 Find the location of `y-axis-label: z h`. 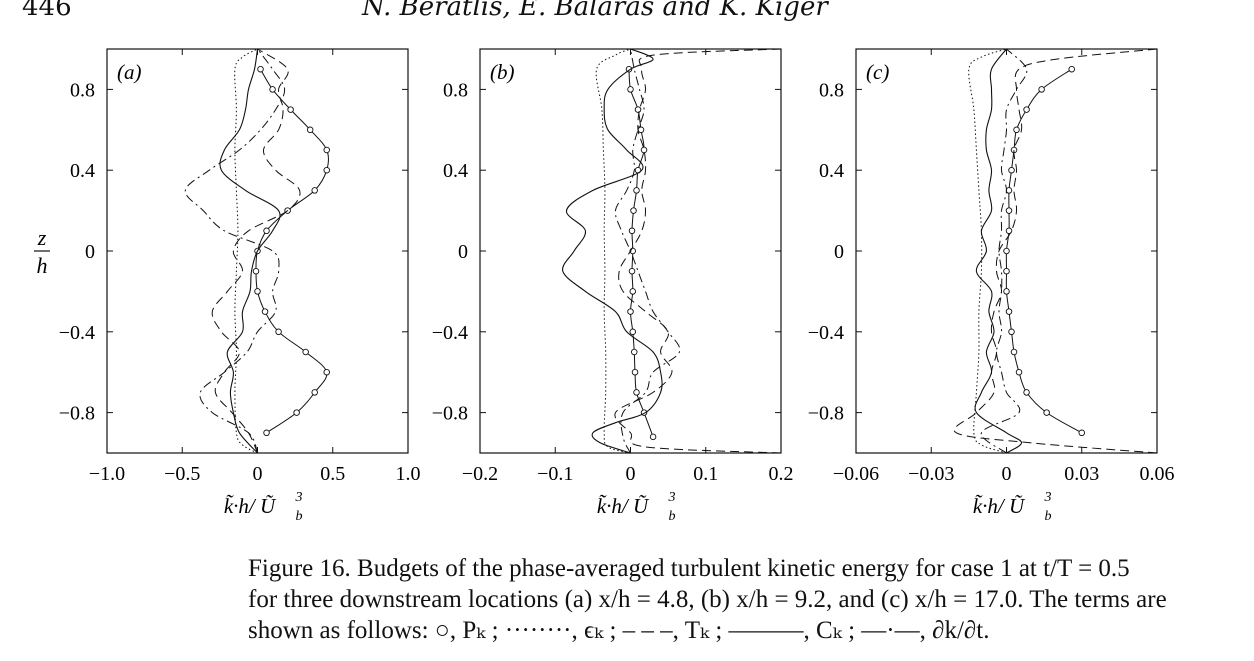

y-axis-label: z h is located at coordinates (42, 251).